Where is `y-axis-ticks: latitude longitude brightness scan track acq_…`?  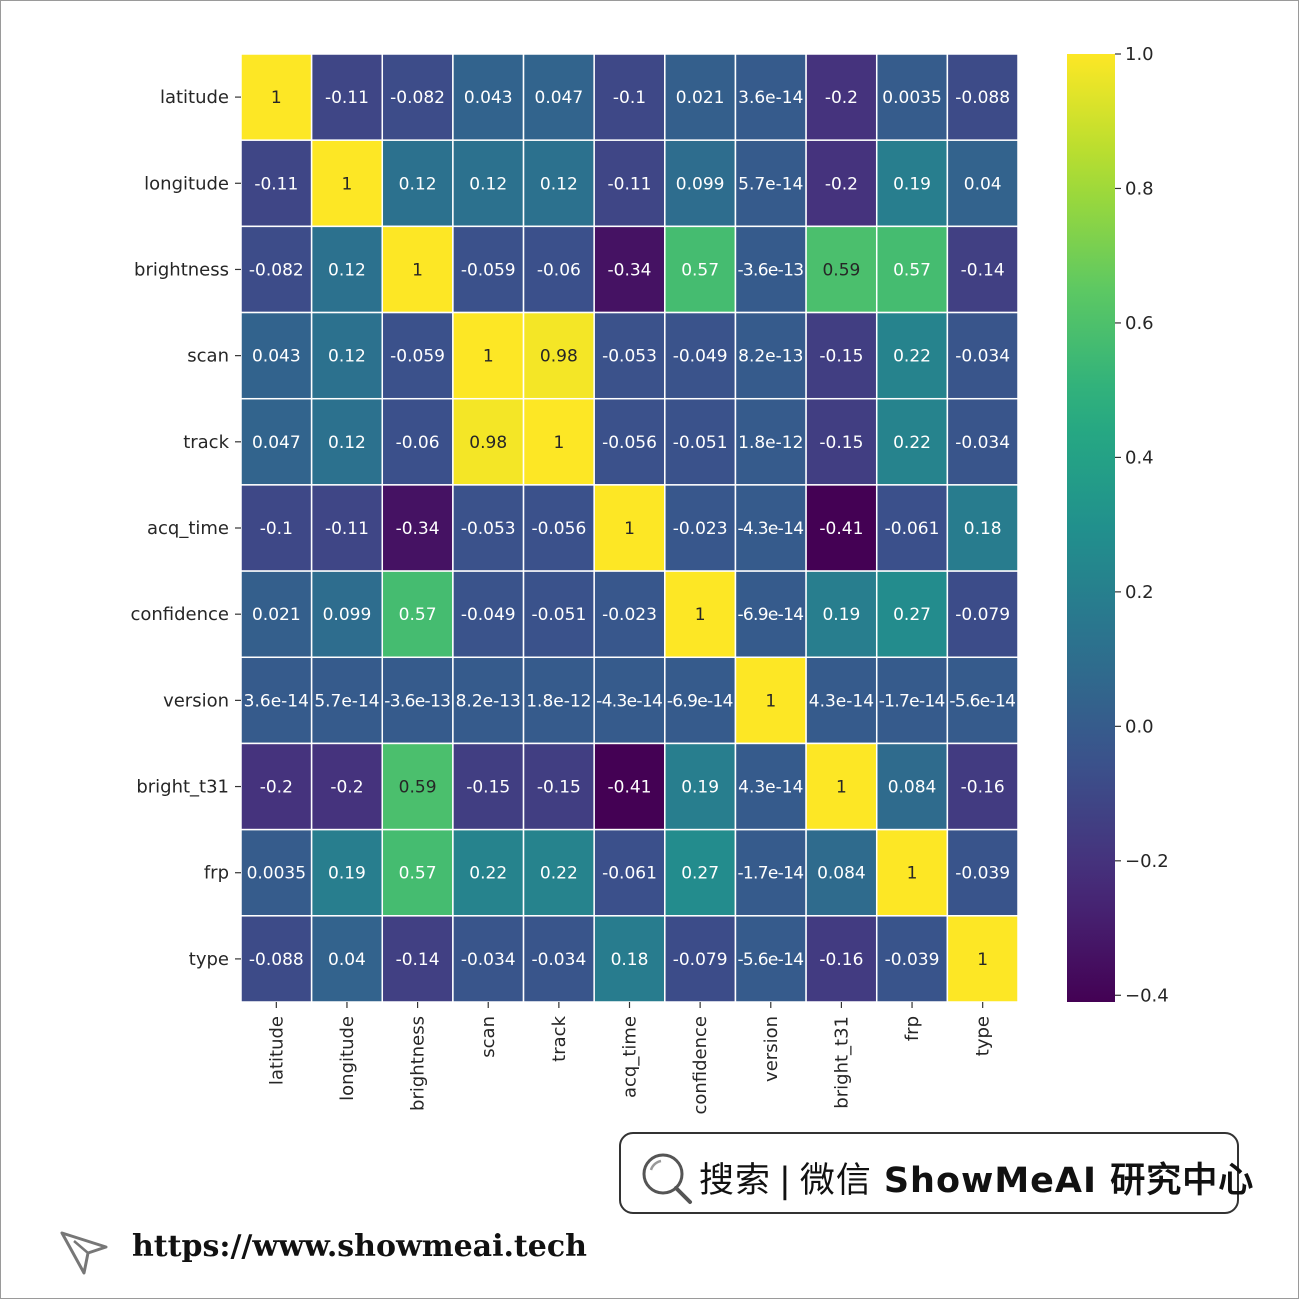
y-axis-ticks: latitude longitude brightness scan track acq_… is located at coordinates (185, 528).